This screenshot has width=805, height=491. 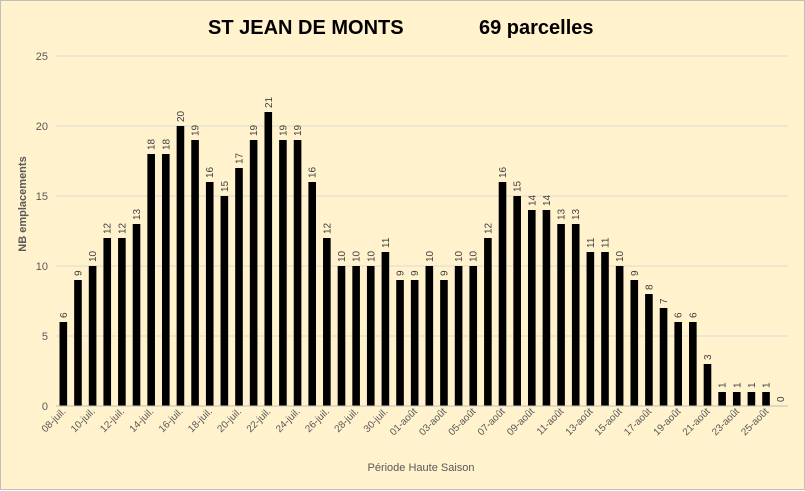 What do you see at coordinates (42, 57) in the screenshot?
I see `y-tick-label: 25` at bounding box center [42, 57].